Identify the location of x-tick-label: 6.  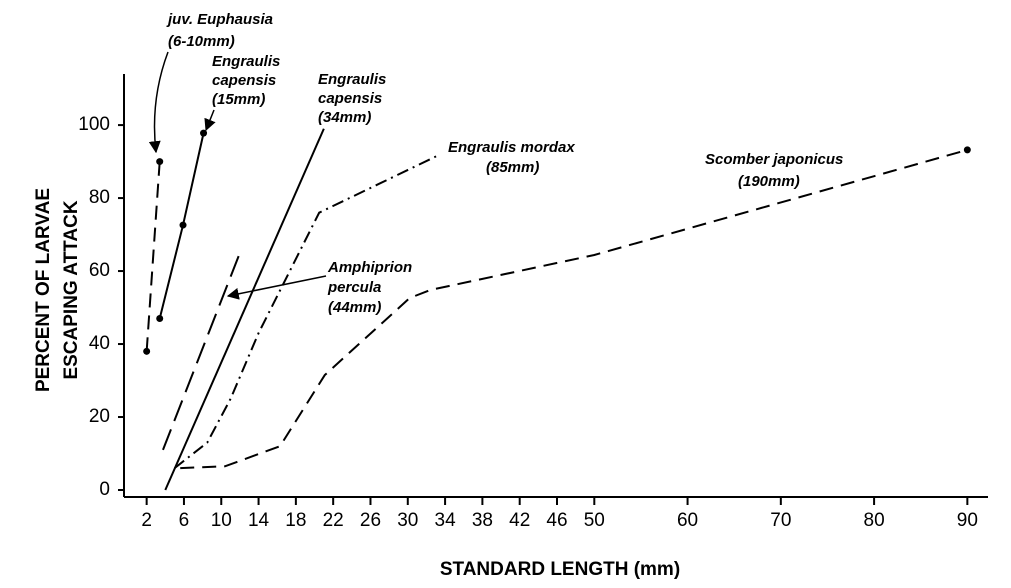
(184, 520).